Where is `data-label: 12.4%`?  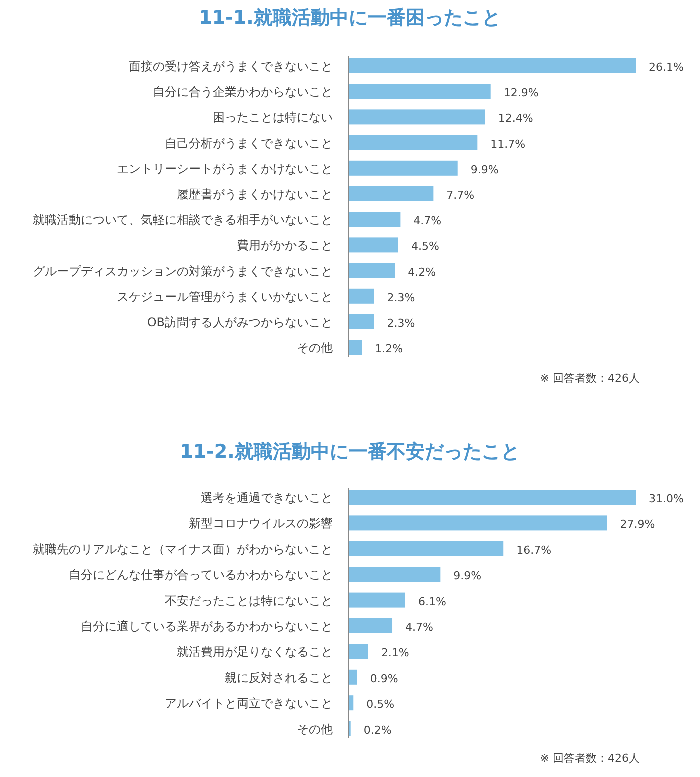
data-label: 12.4% is located at coordinates (516, 119).